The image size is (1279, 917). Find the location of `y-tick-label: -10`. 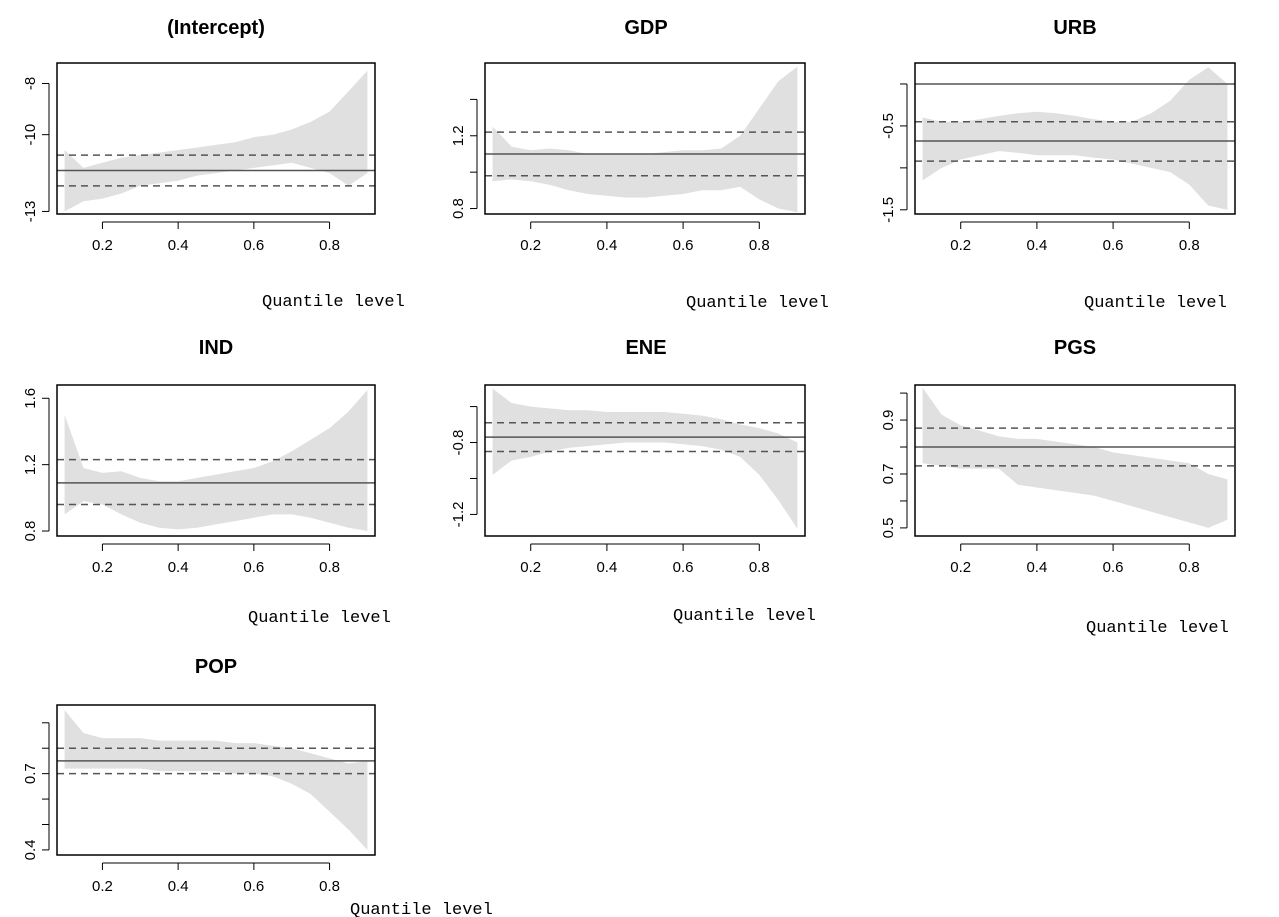

y-tick-label: -10 is located at coordinates (30, 135).